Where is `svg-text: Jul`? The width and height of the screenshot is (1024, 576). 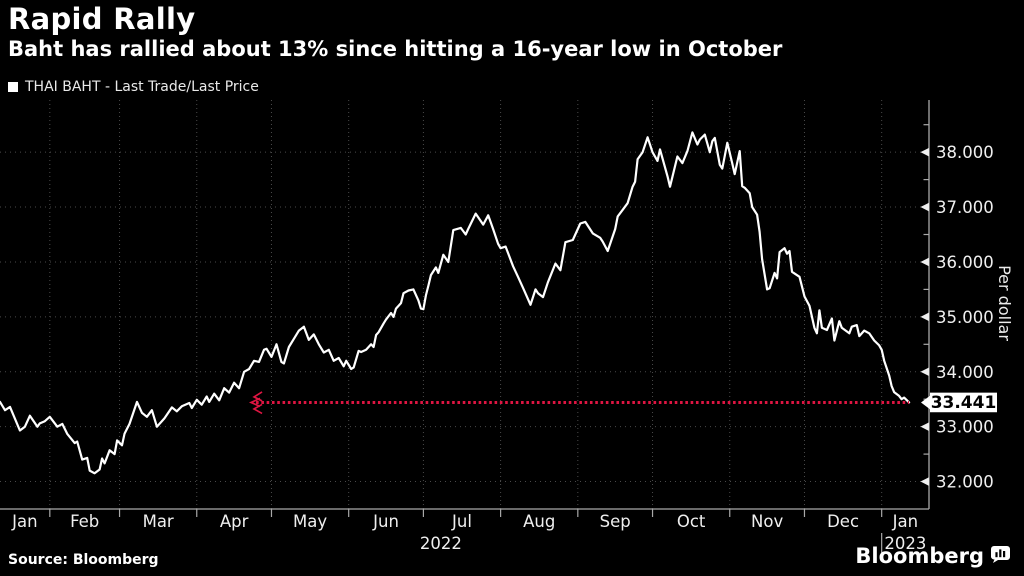 svg-text: Jul is located at coordinates (461, 521).